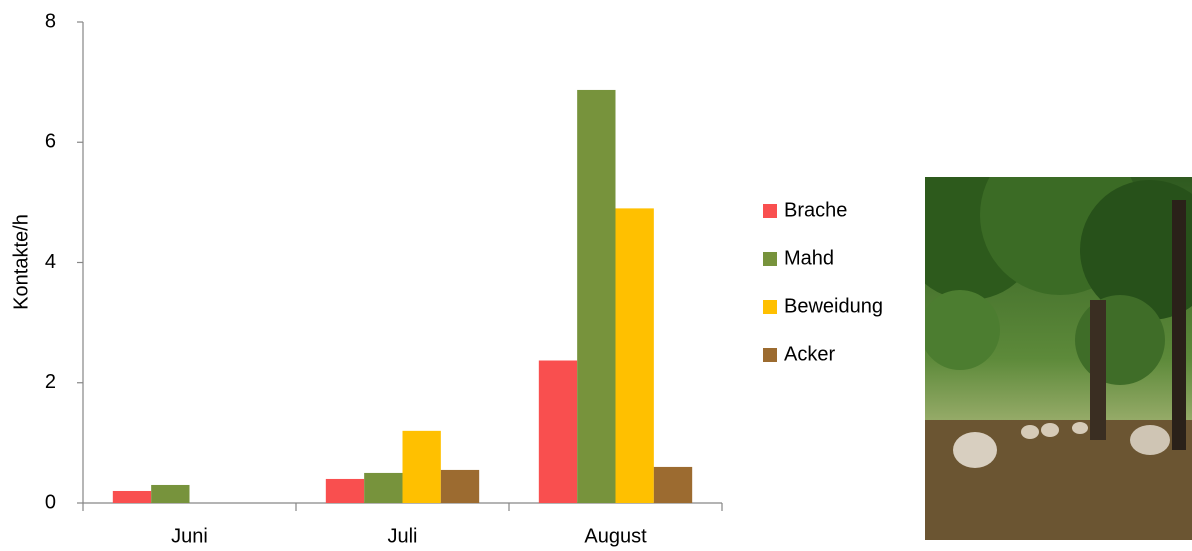  Describe the element at coordinates (189, 536) in the screenshot. I see `x-tick-label: Juni` at that location.